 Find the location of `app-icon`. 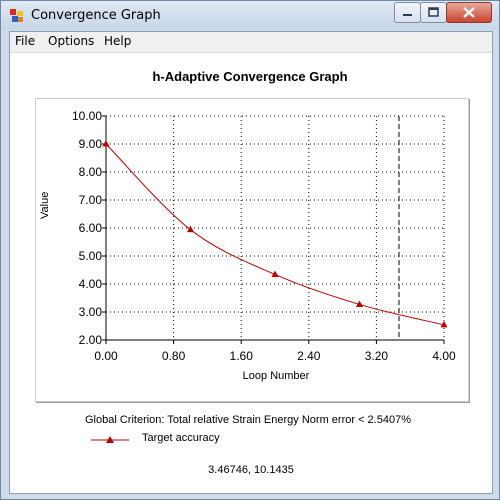

app-icon is located at coordinates (16, 15).